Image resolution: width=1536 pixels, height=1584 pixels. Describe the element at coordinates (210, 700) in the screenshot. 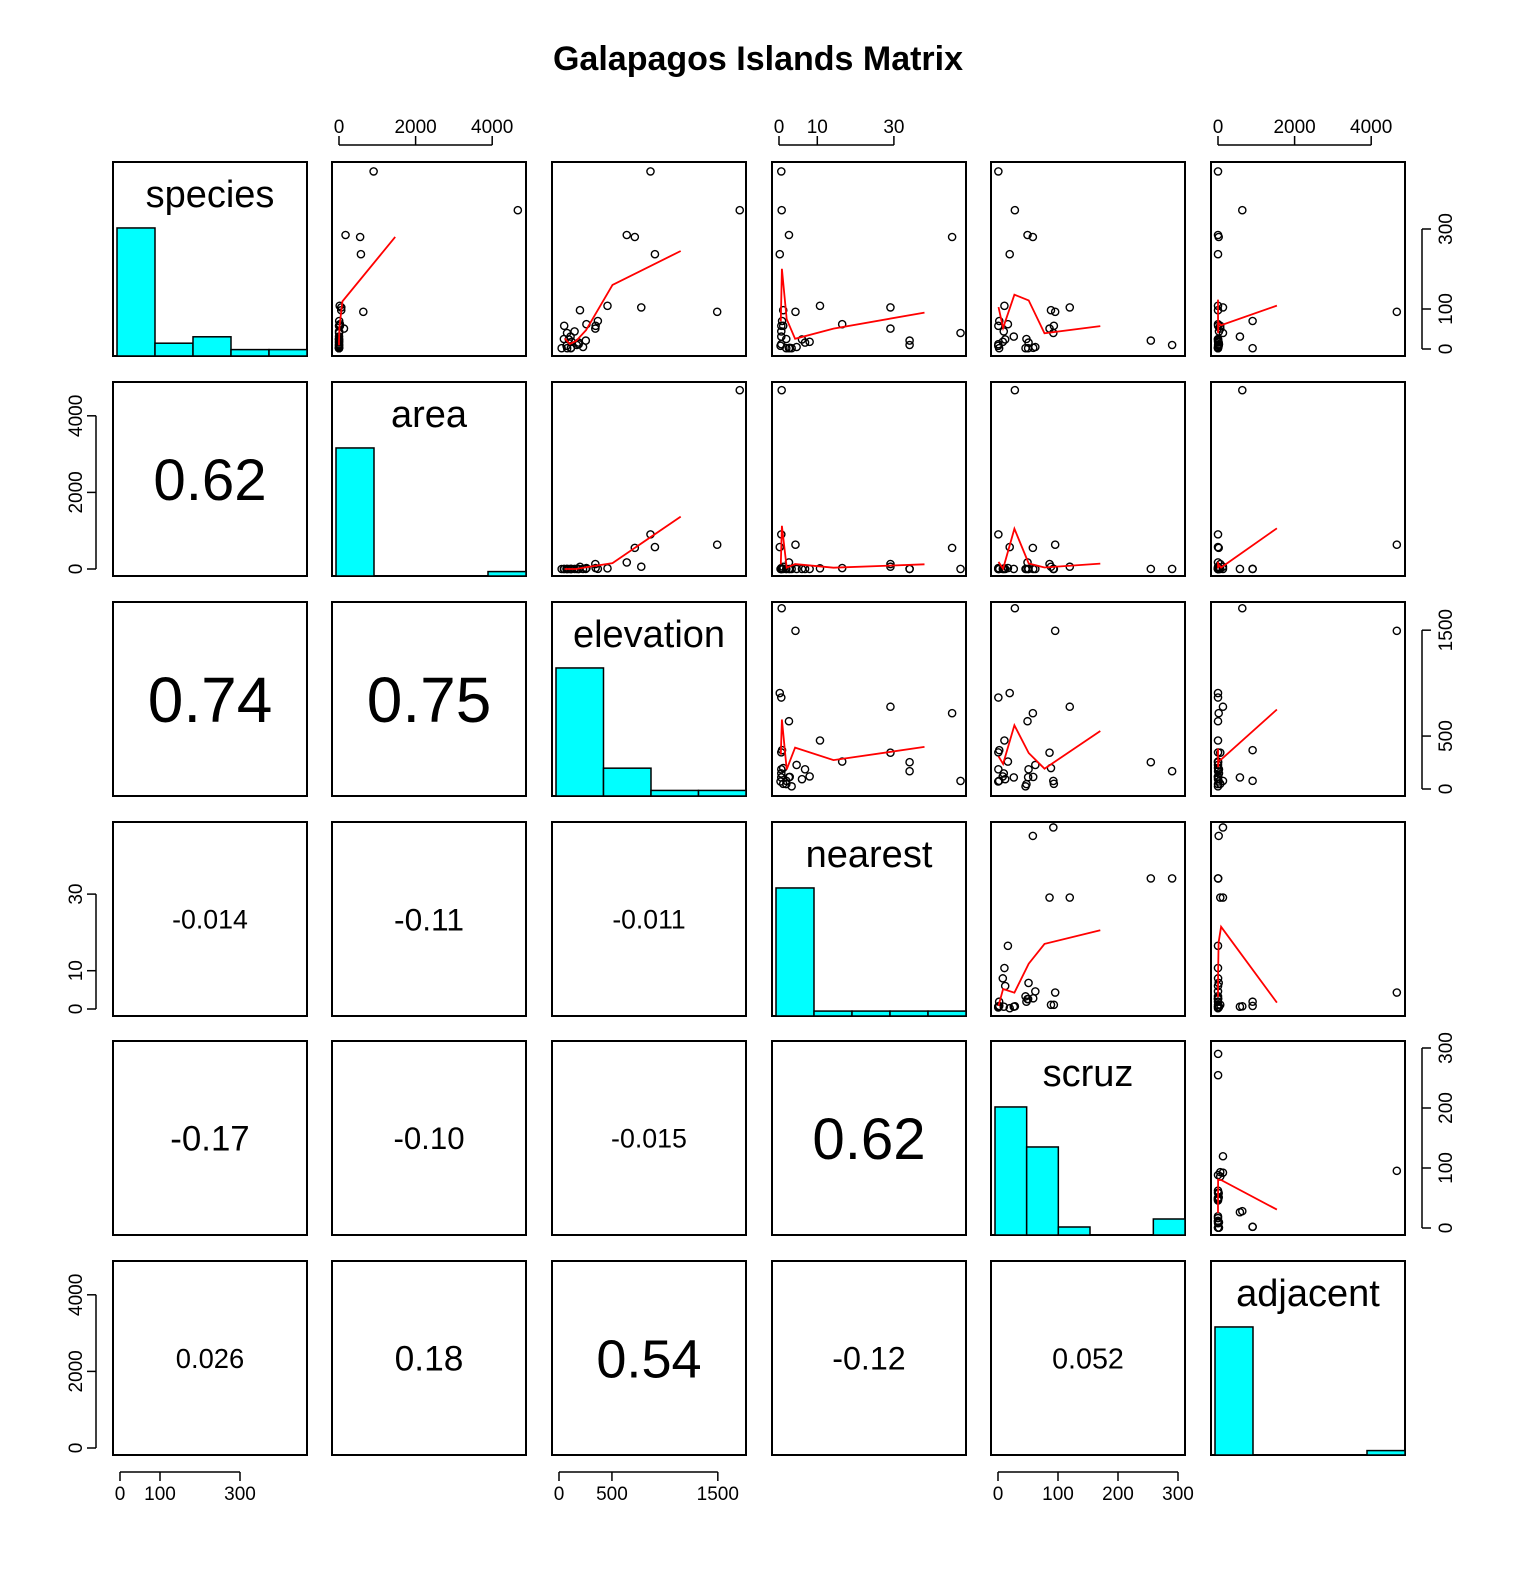

I see `correlation-value: 0.74` at that location.